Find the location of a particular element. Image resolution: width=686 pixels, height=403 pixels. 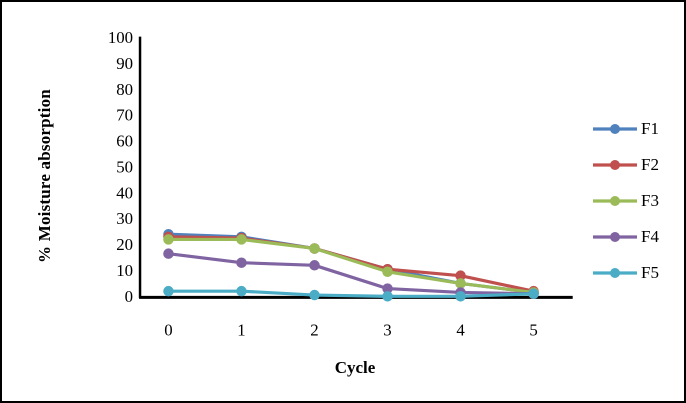

chart-legend: F1 F2 F3 F4 F5 is located at coordinates (625, 201).